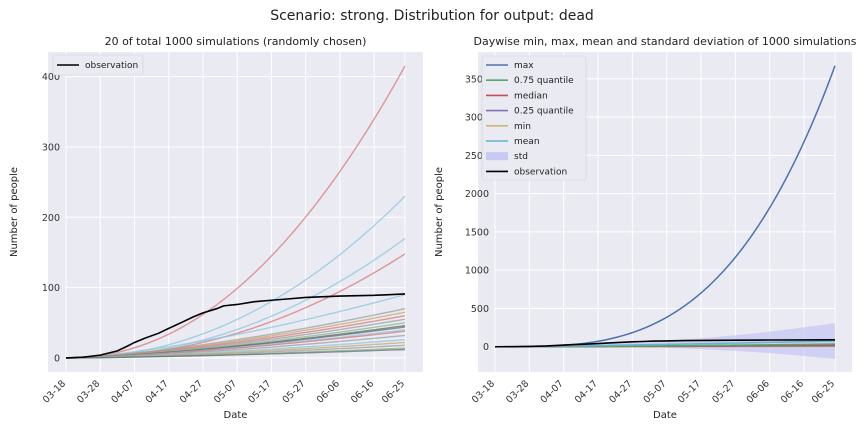  Describe the element at coordinates (823, 391) in the screenshot. I see `right-x-tick-label: 06-25` at that location.